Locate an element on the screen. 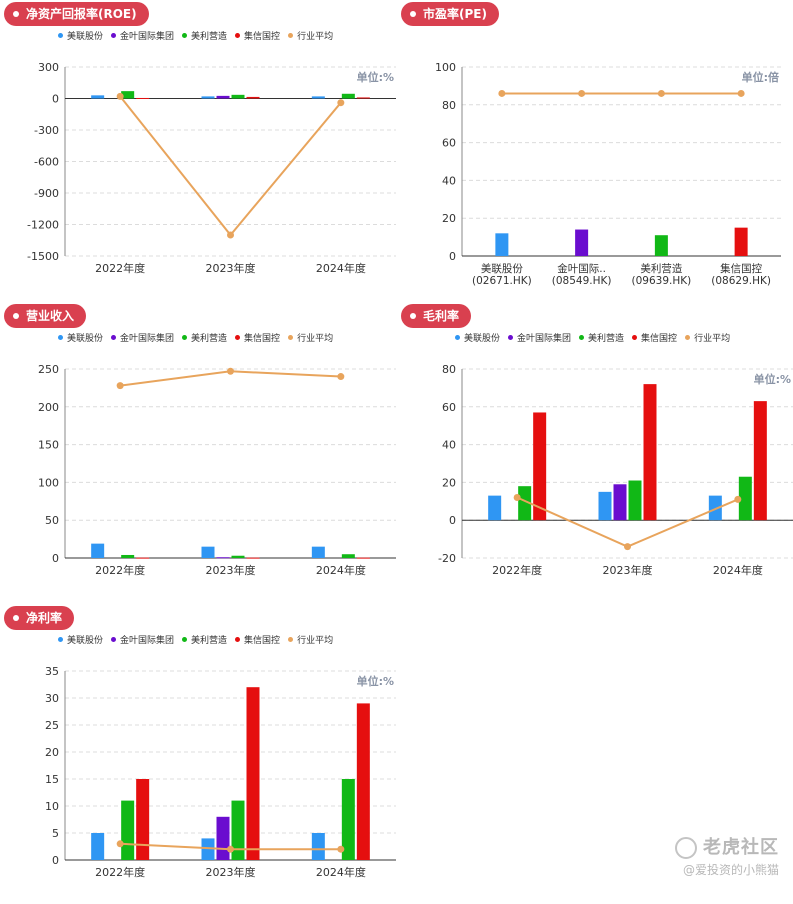  y-tick-label: -1200 is located at coordinates (43, 225).